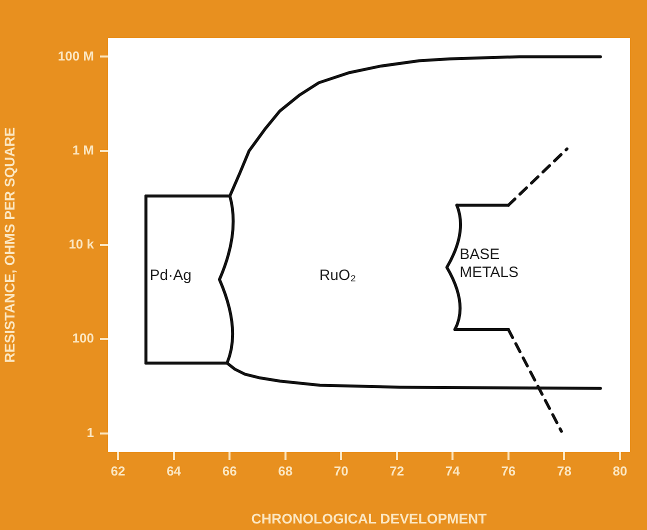 Image resolution: width=647 pixels, height=530 pixels. I want to click on x-tick-label: 80, so click(620, 470).